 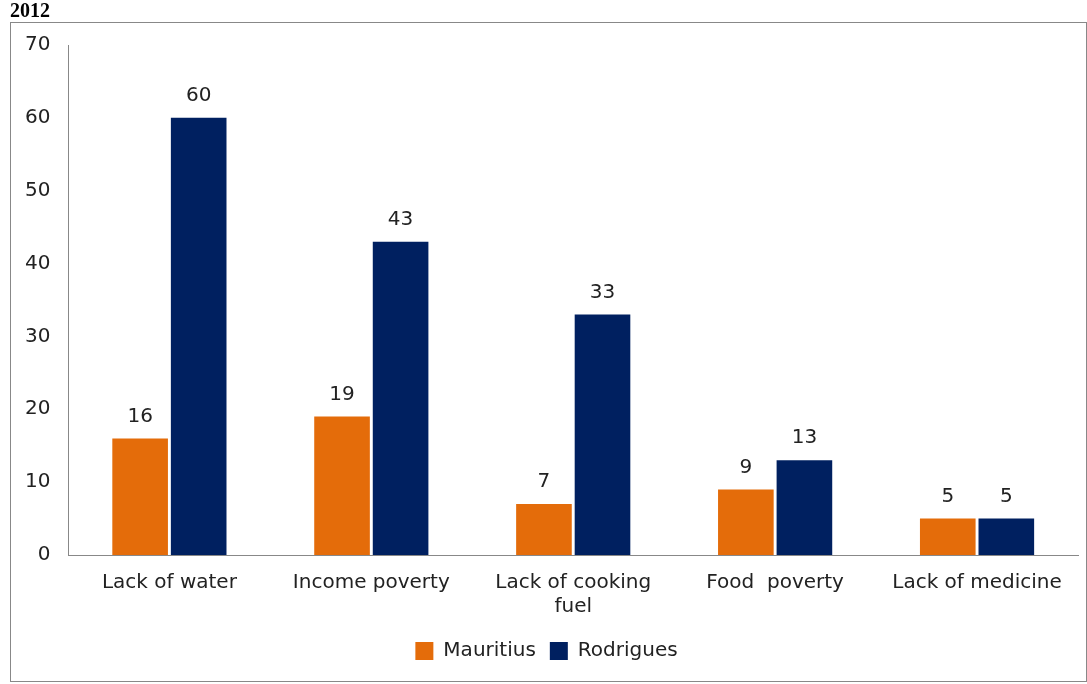 I want to click on legend-label: Mauritius, so click(x=489, y=649).